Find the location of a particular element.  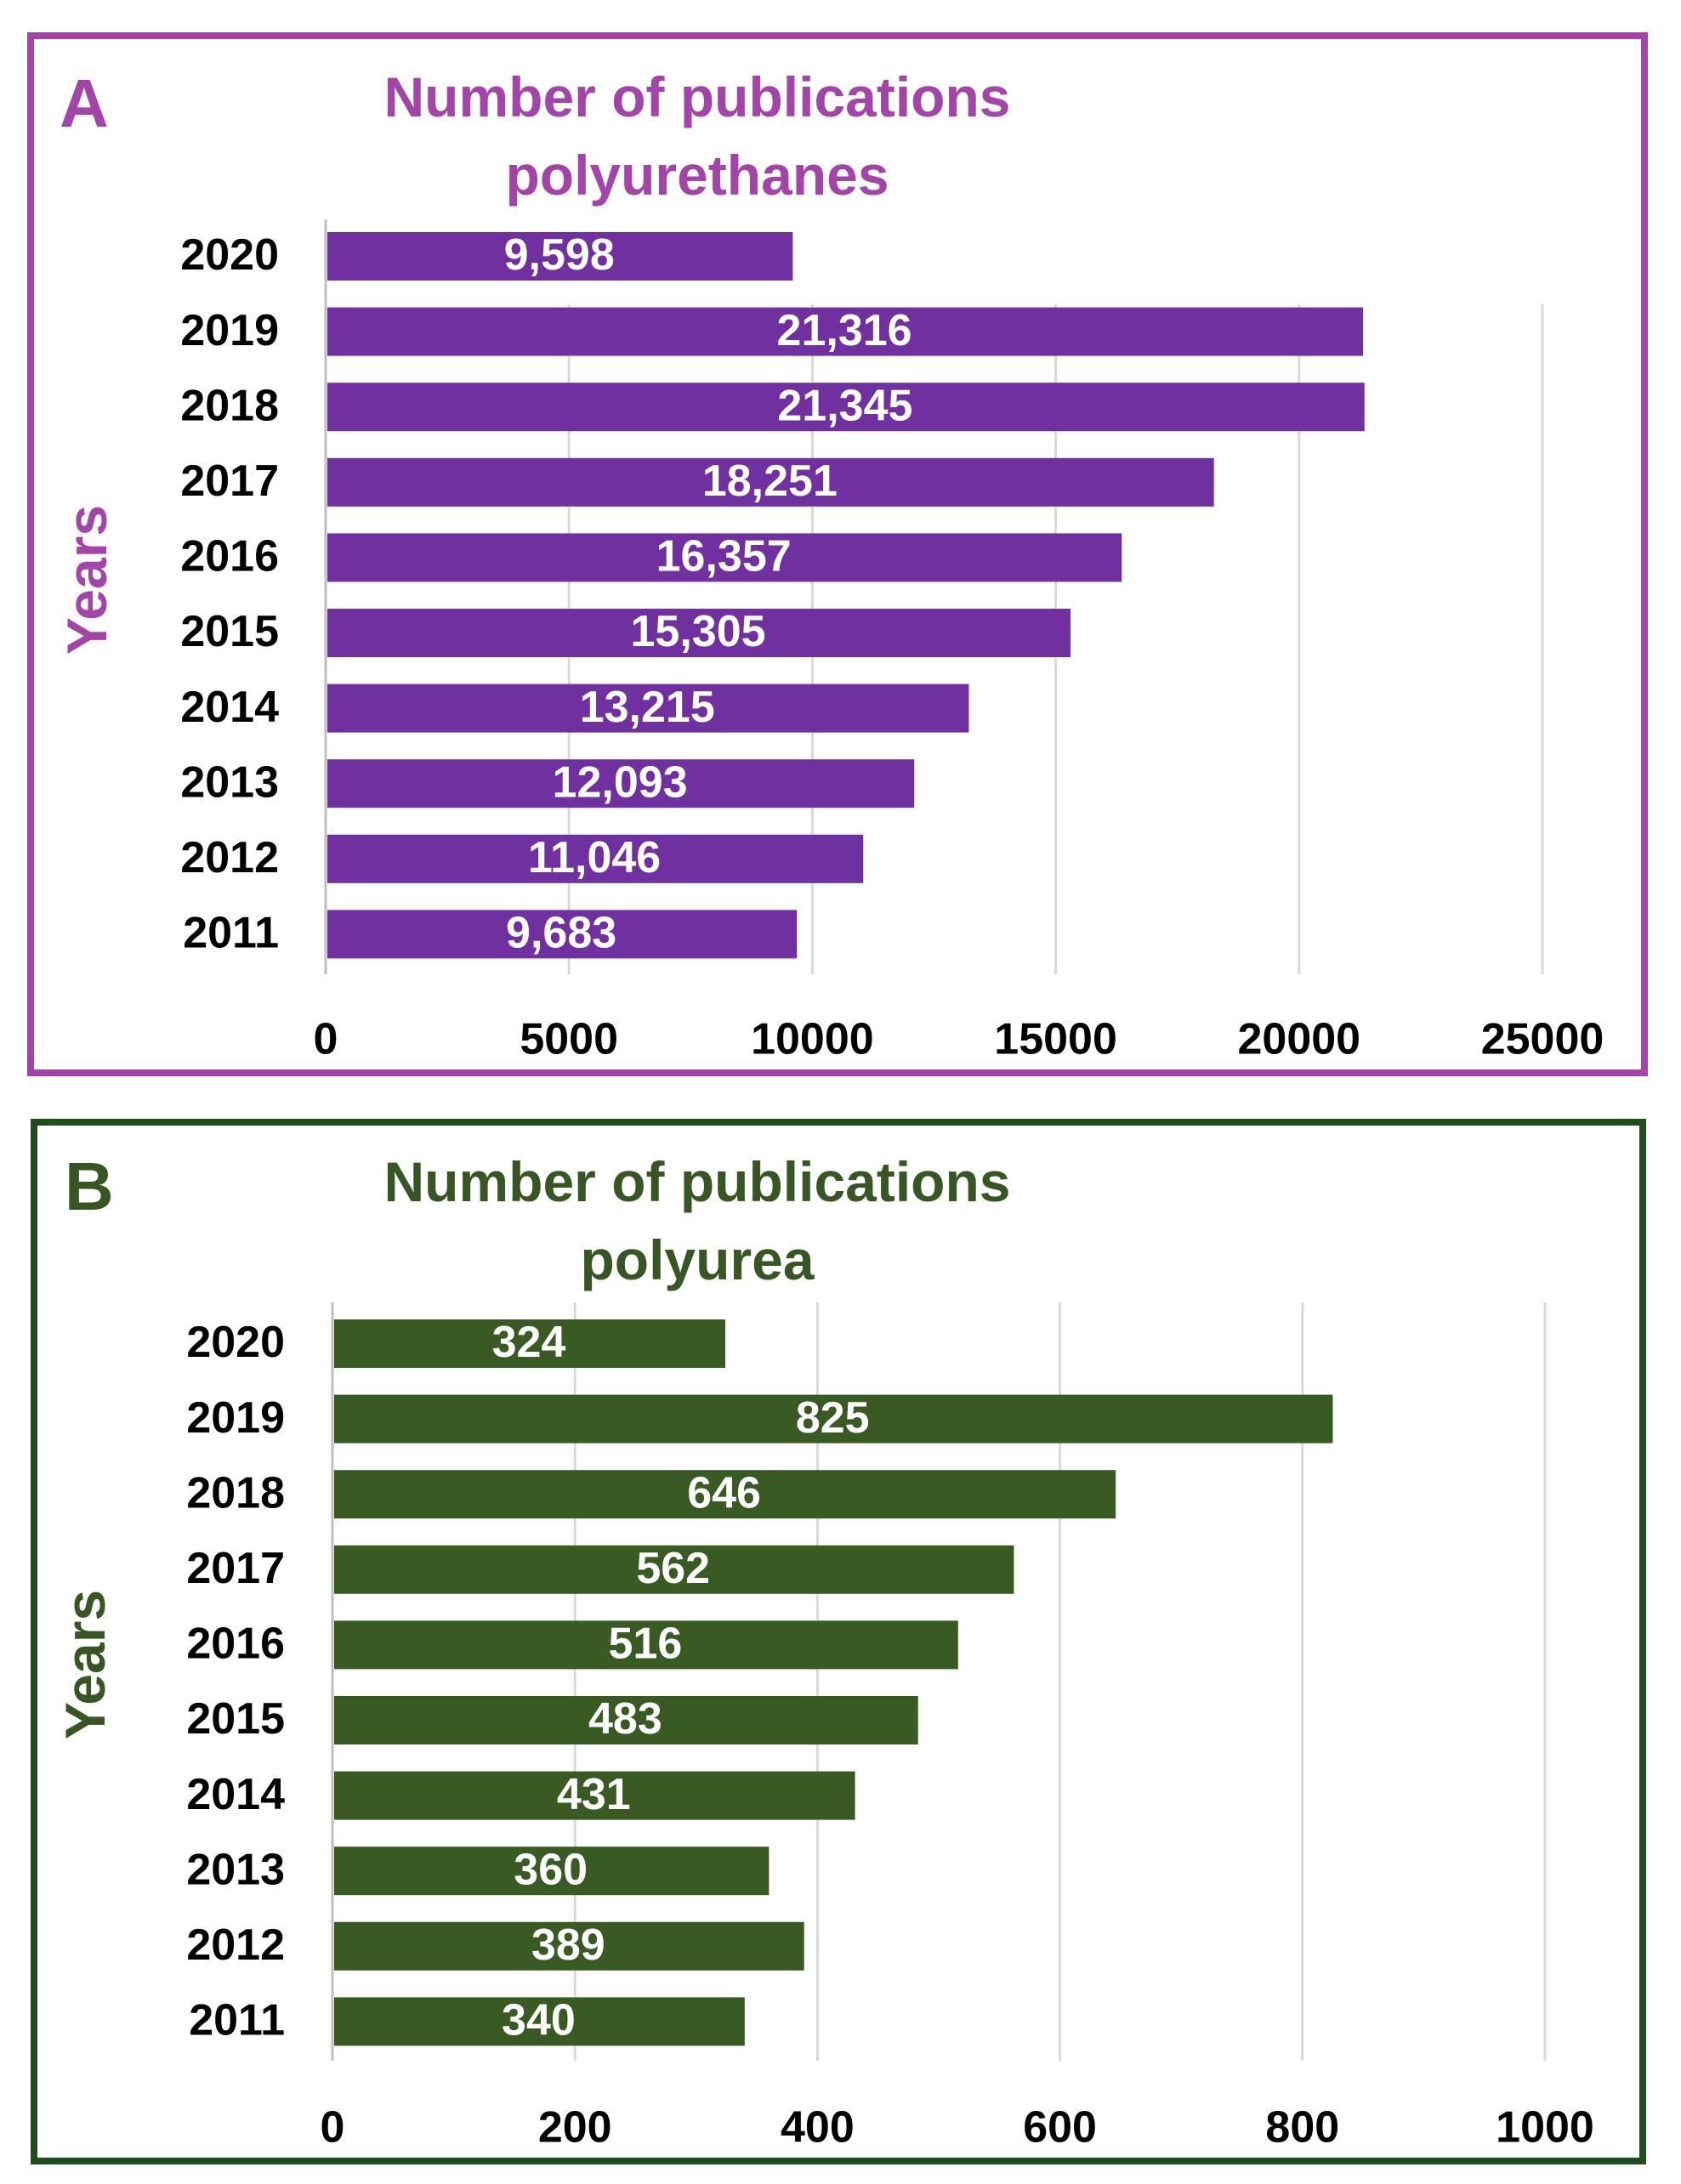

data-label-2015: 15,305 is located at coordinates (698, 631).